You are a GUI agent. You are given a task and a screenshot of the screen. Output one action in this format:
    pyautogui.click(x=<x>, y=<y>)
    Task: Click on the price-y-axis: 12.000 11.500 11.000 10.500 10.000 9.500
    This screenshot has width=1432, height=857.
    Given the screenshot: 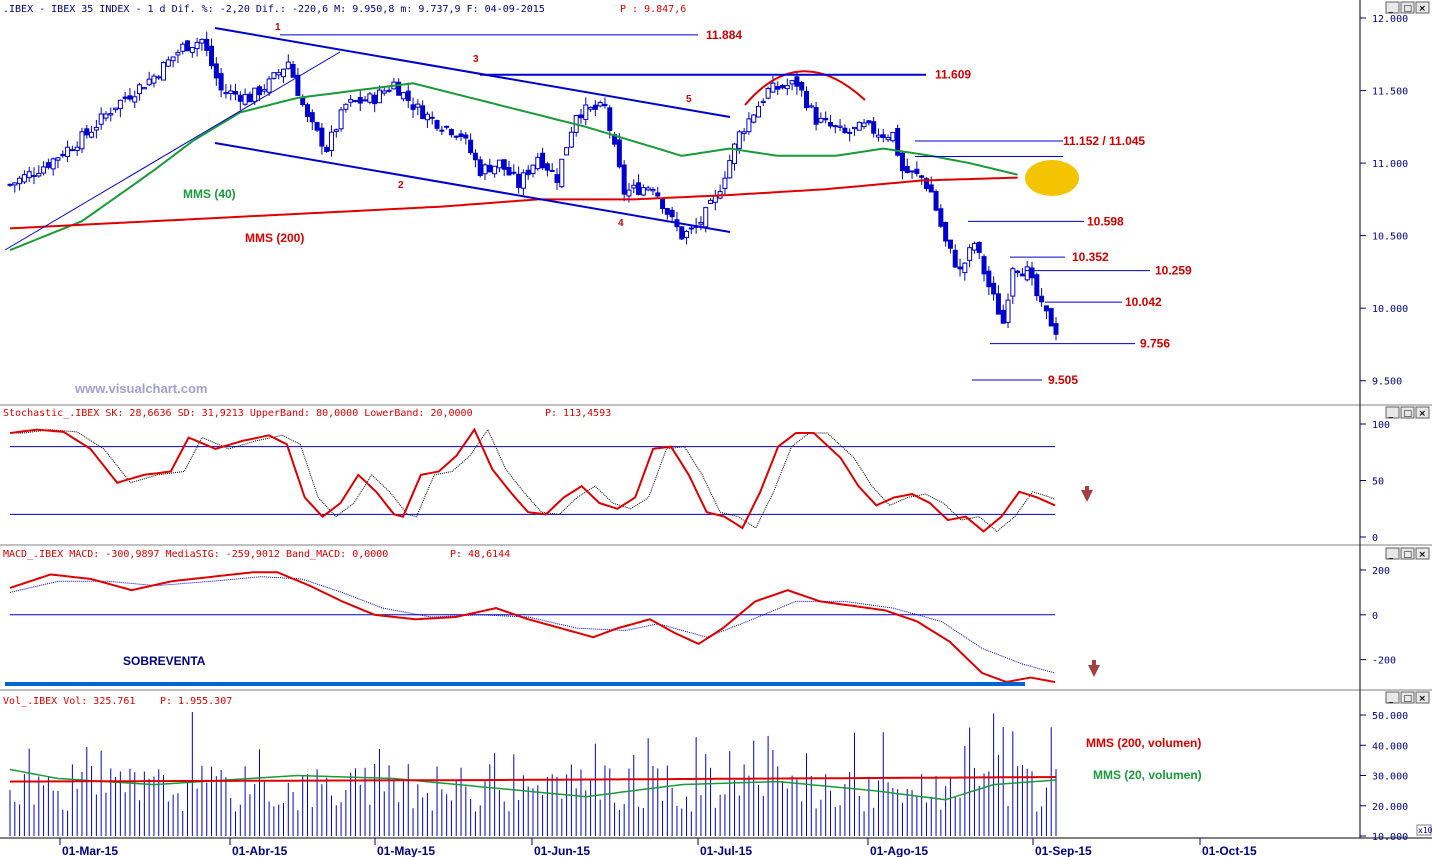 What is the action you would take?
    pyautogui.click(x=1384, y=201)
    